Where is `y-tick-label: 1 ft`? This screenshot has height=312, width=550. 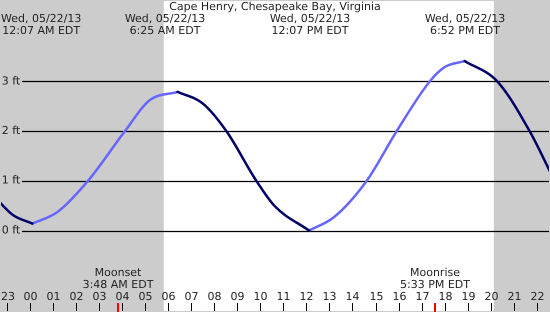 y-tick-label: 1 ft is located at coordinates (11, 180).